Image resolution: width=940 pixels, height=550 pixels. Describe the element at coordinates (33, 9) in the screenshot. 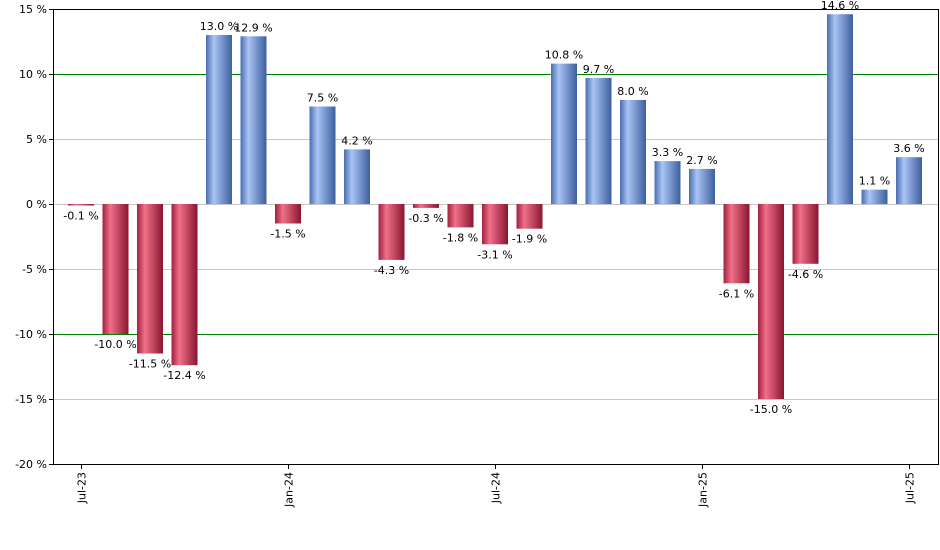

I see `y-tick-label: 15 %` at that location.